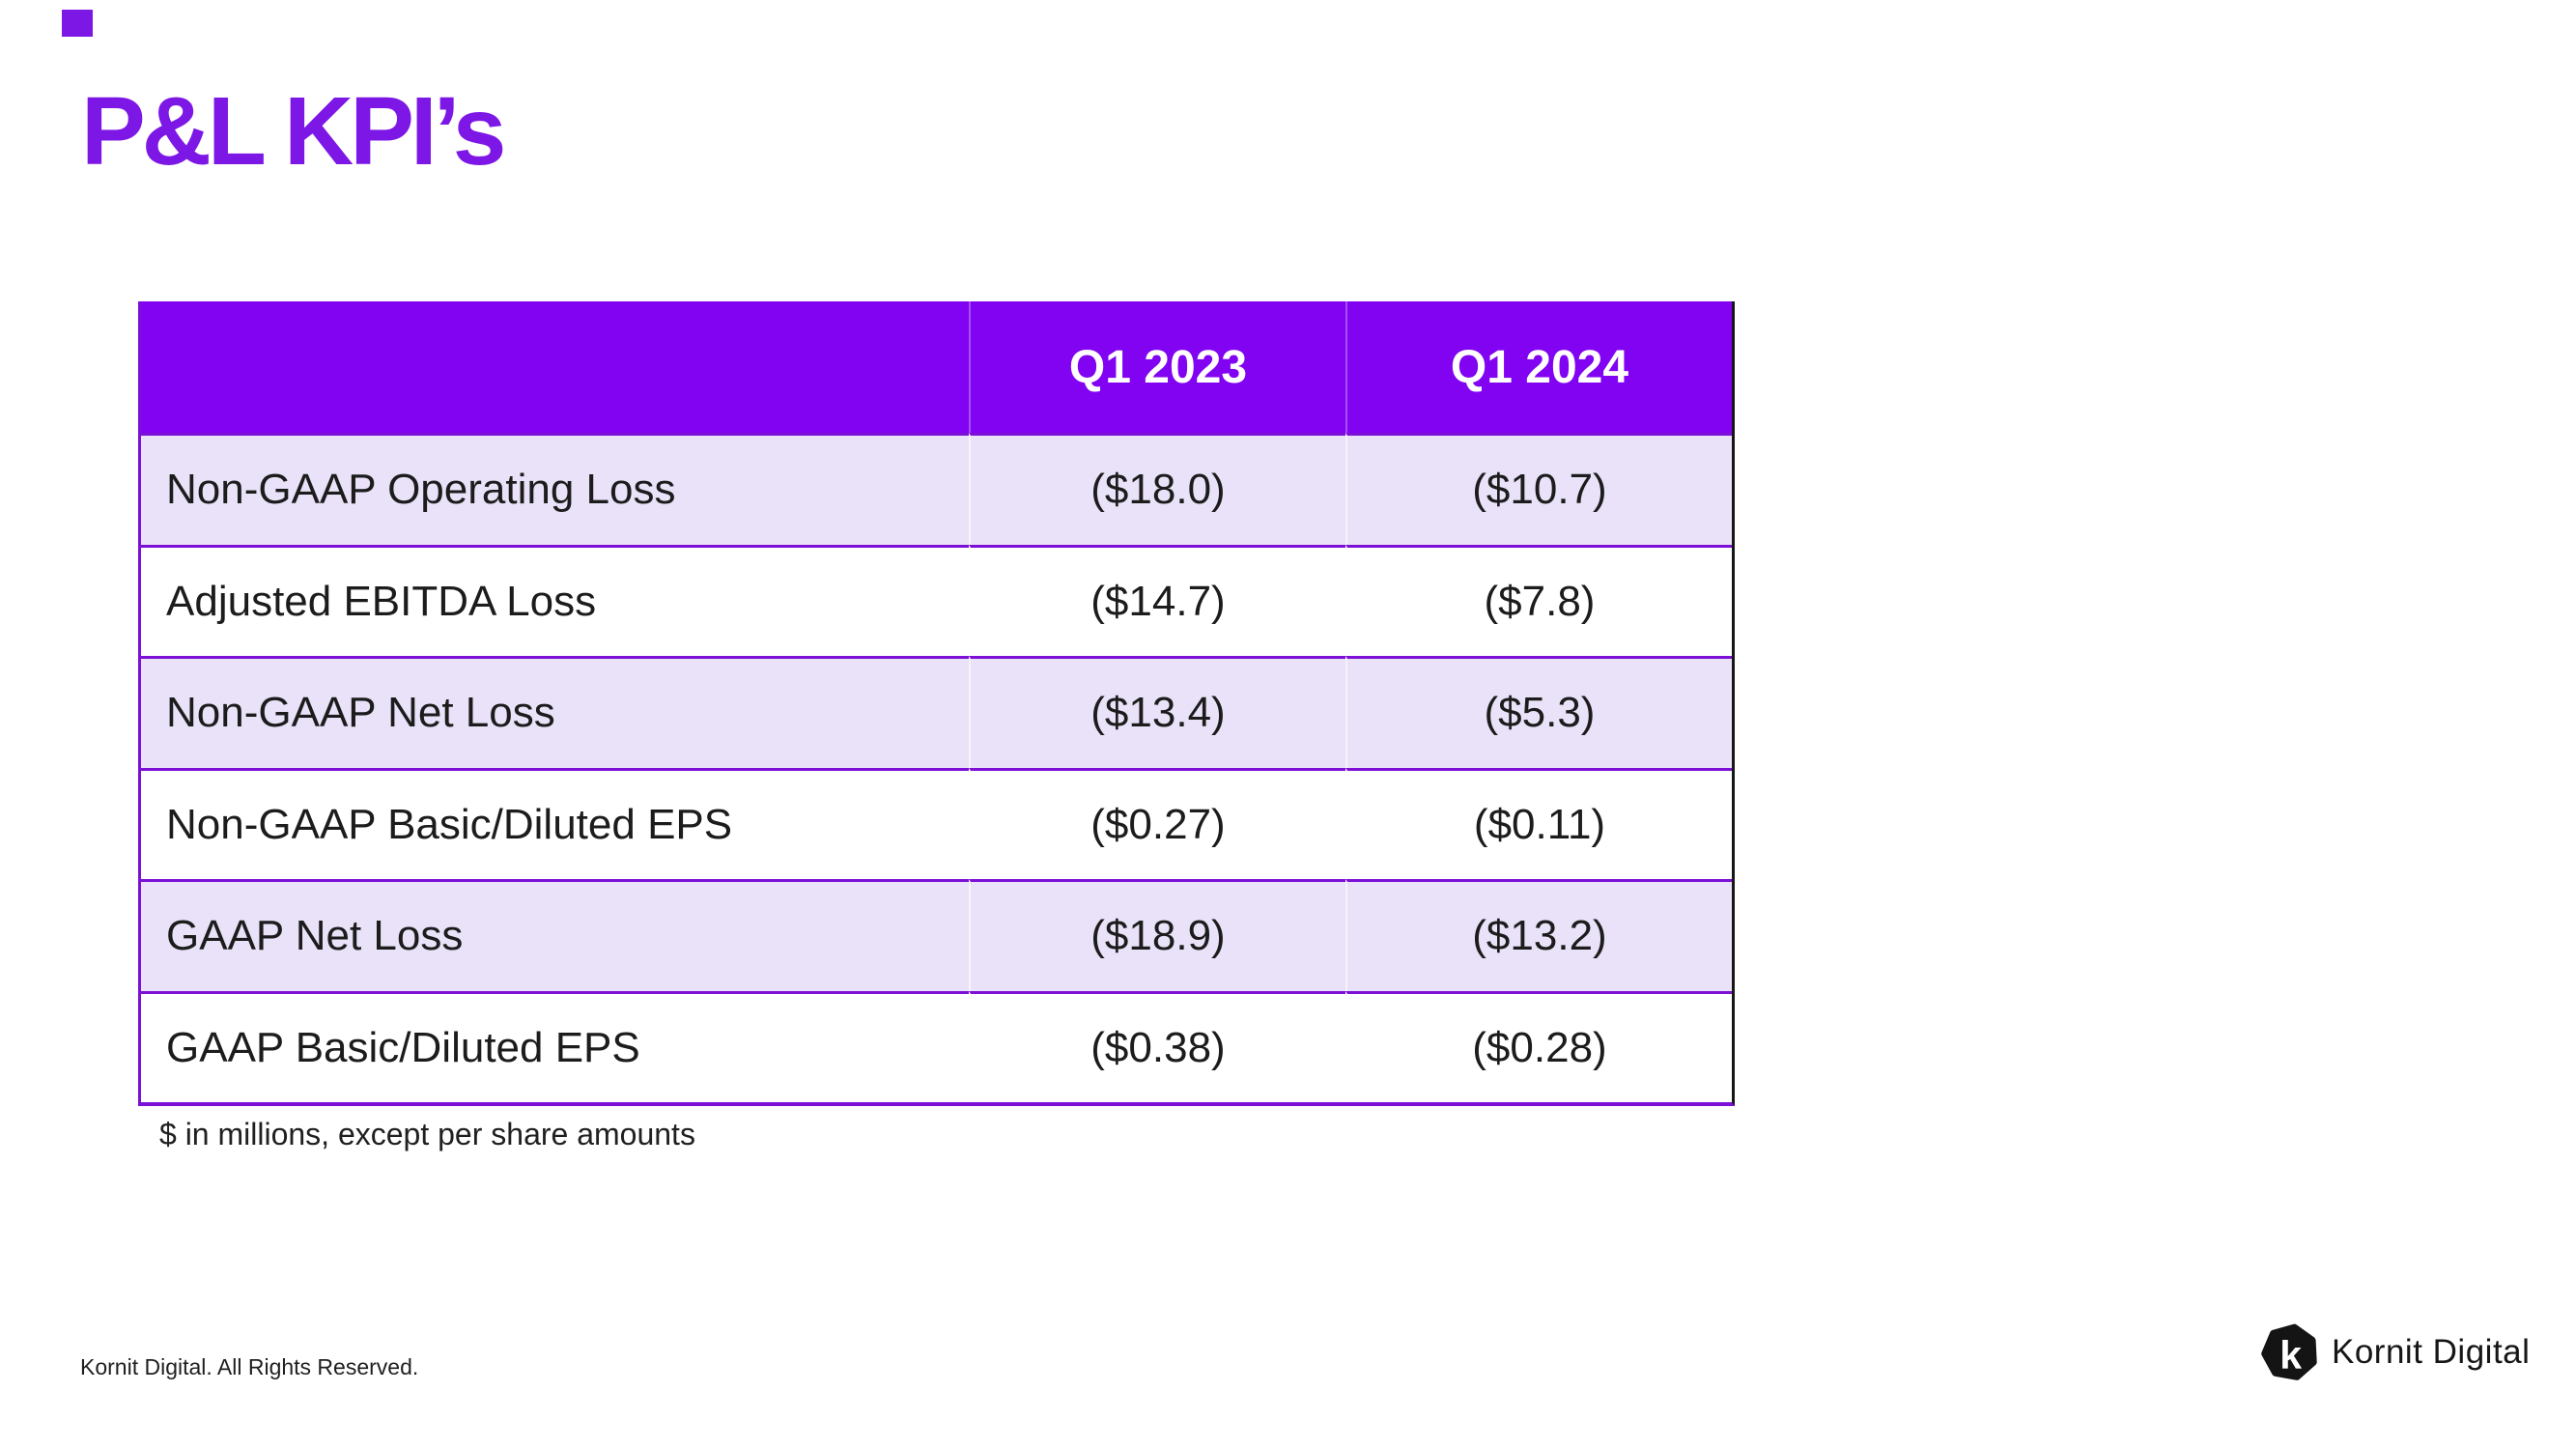 The image size is (2576, 1449). What do you see at coordinates (1157, 935) in the screenshot?
I see `row-value-q1-2023: ($18.9)` at bounding box center [1157, 935].